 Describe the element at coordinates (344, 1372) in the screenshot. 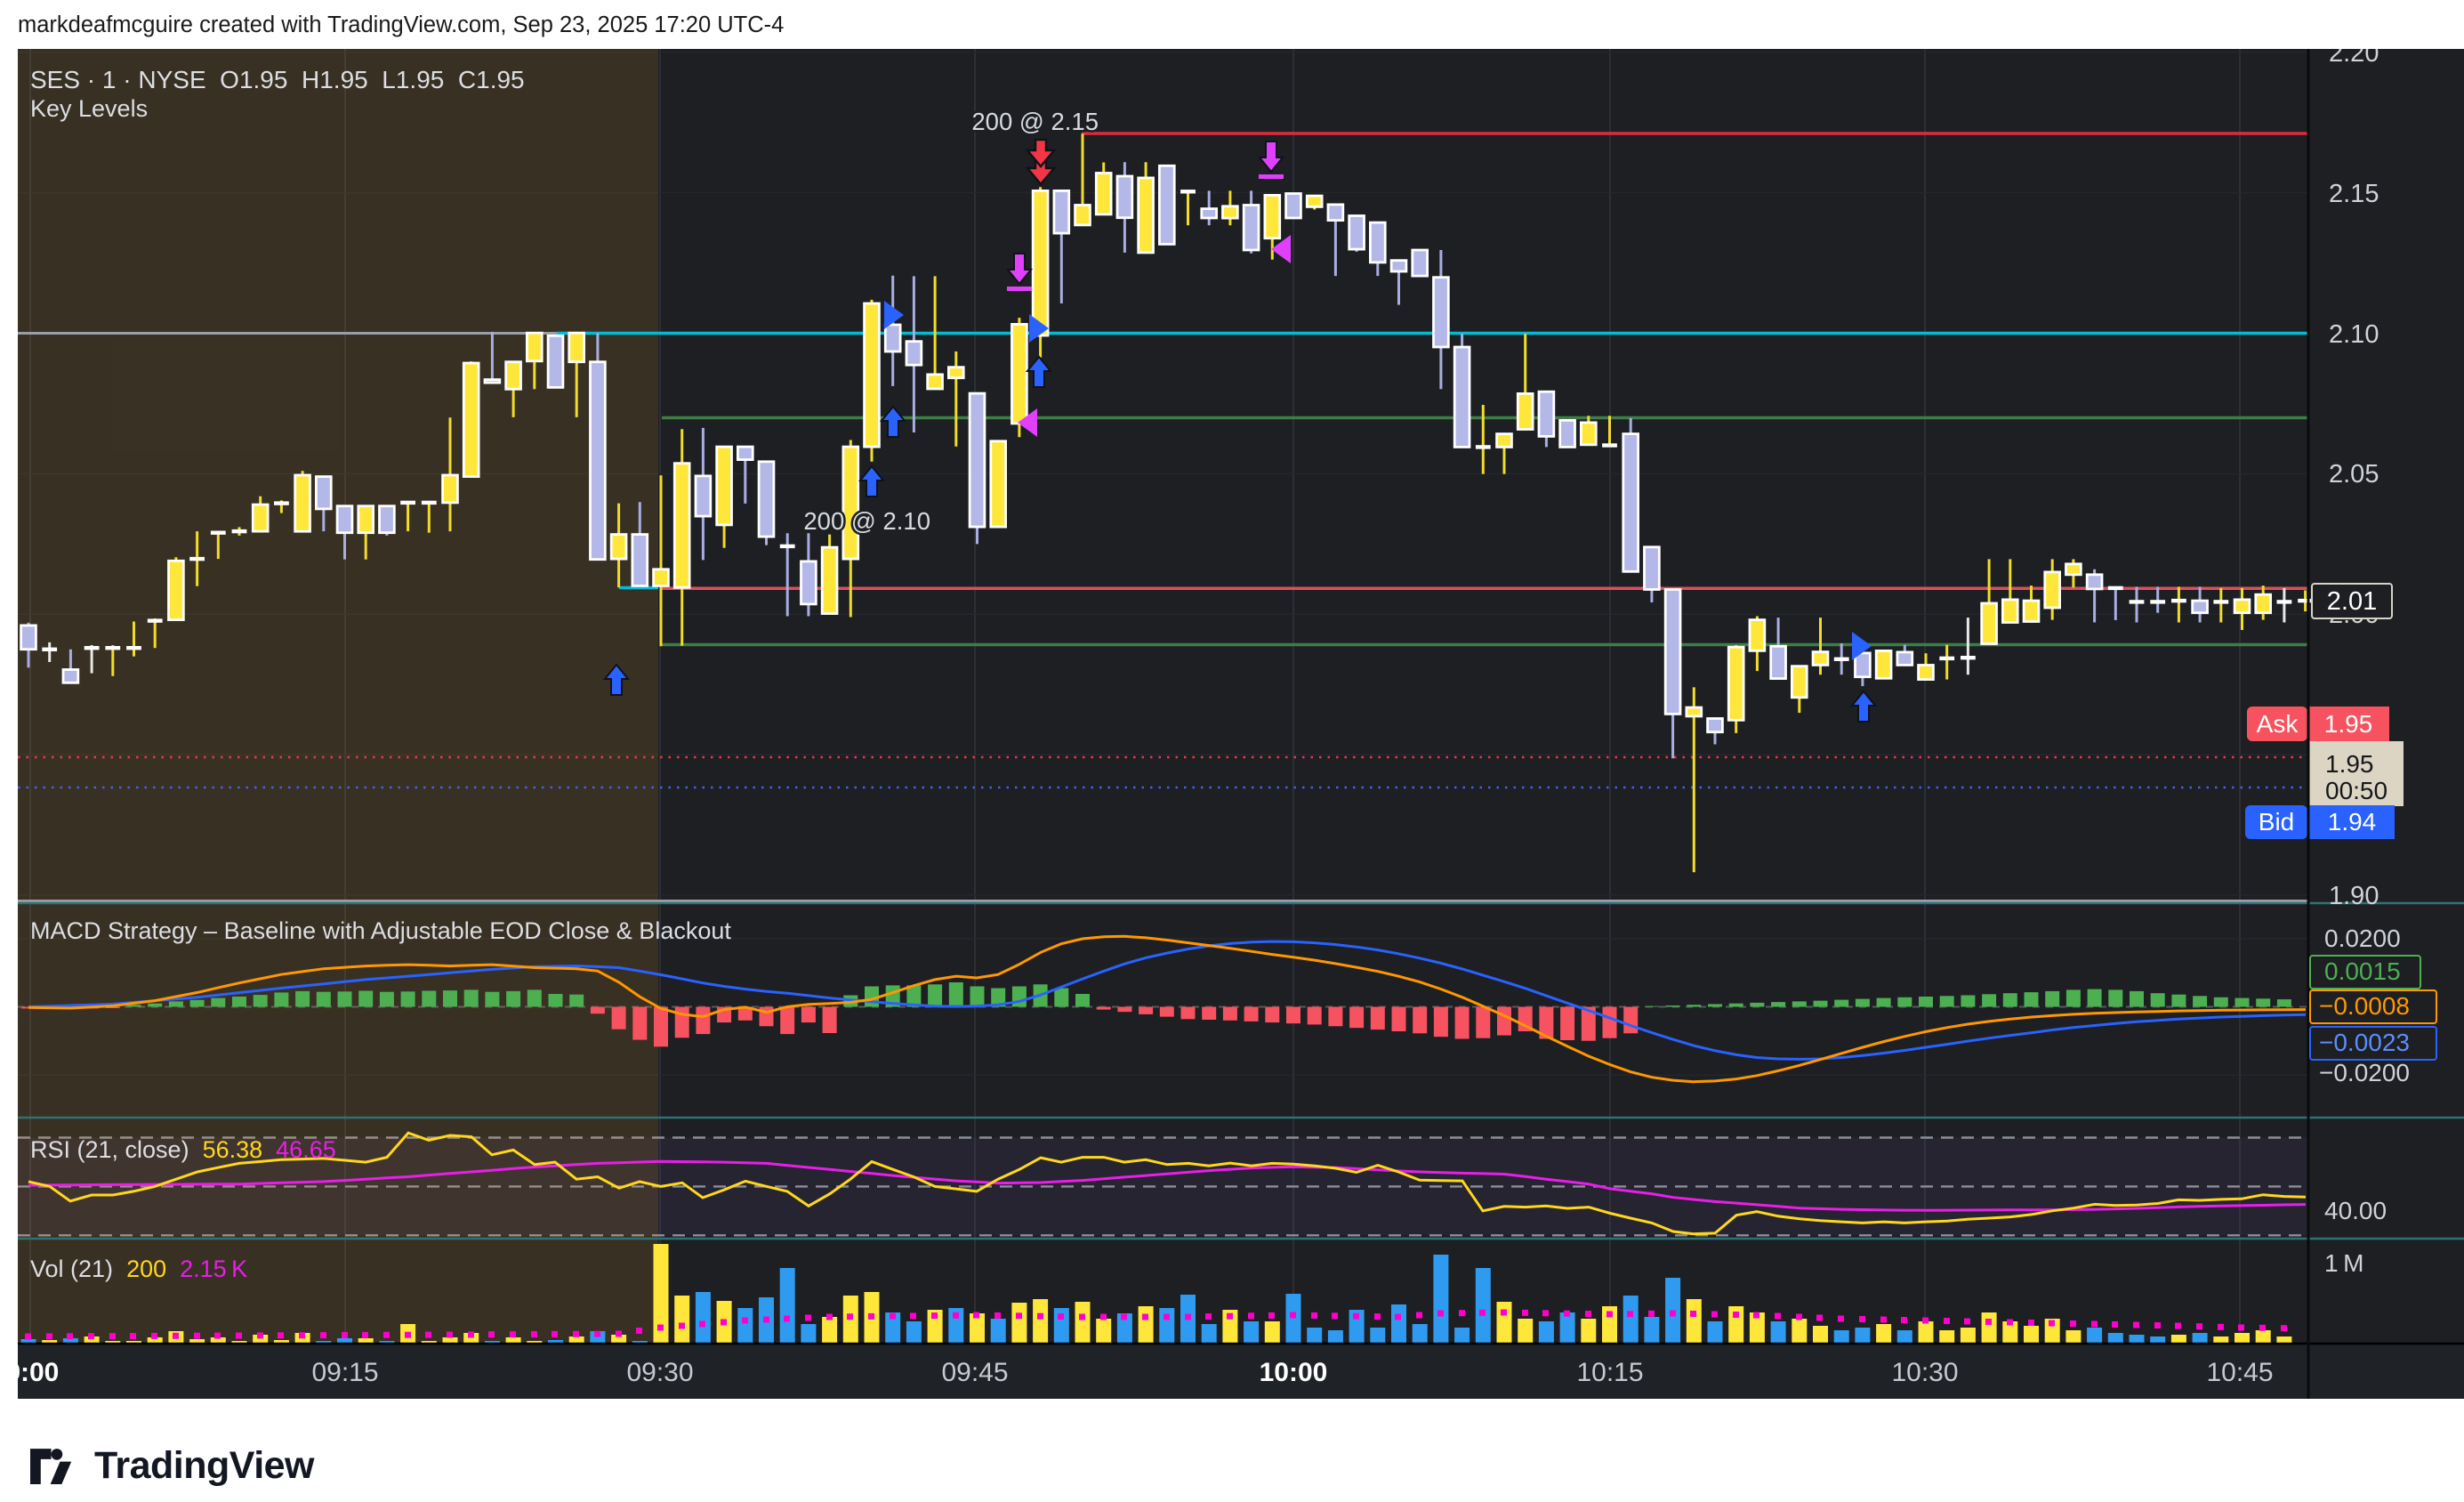

I see `svg-text: 09:15` at that location.